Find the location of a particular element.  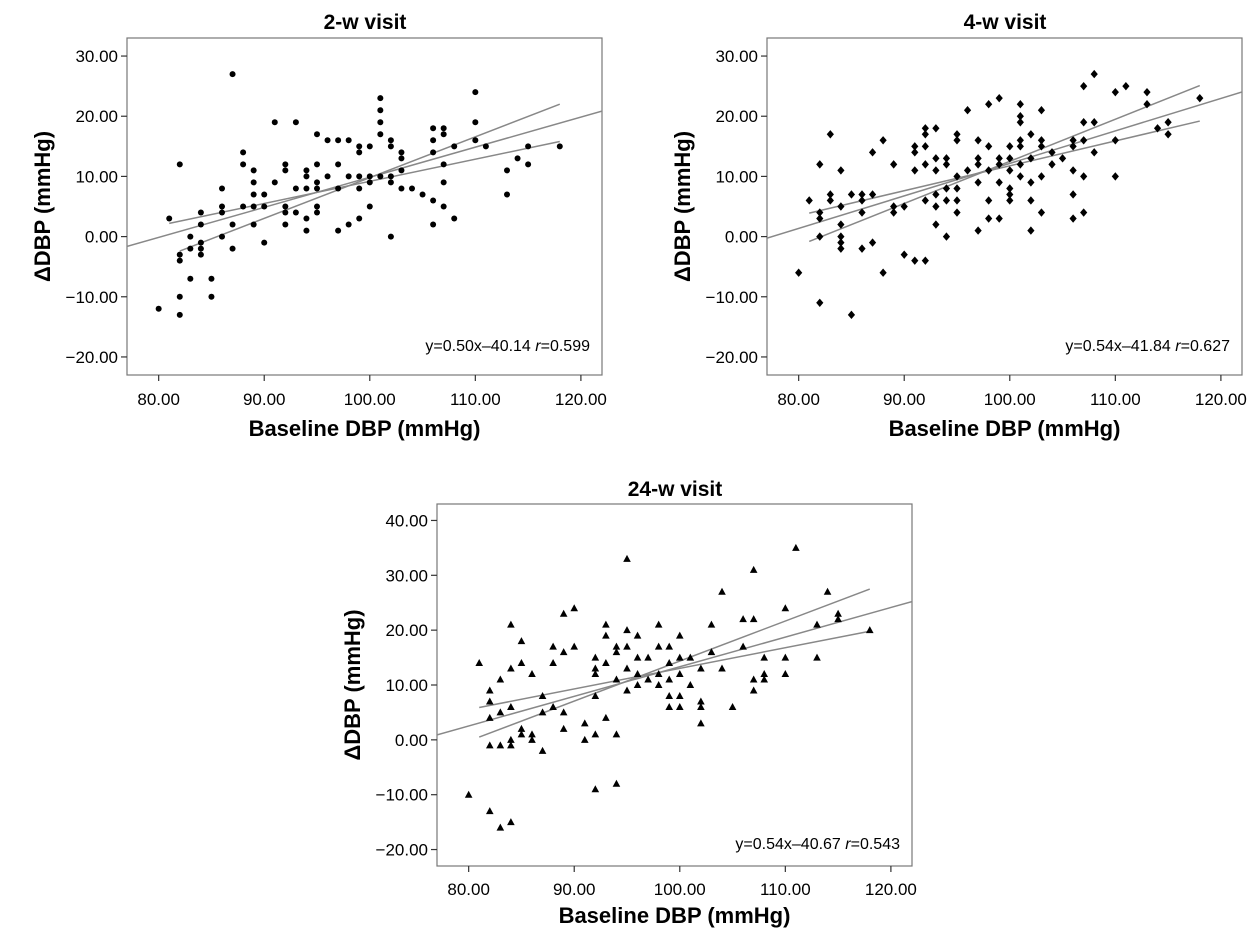

x-tick-label: 80.00 is located at coordinates (798, 399).